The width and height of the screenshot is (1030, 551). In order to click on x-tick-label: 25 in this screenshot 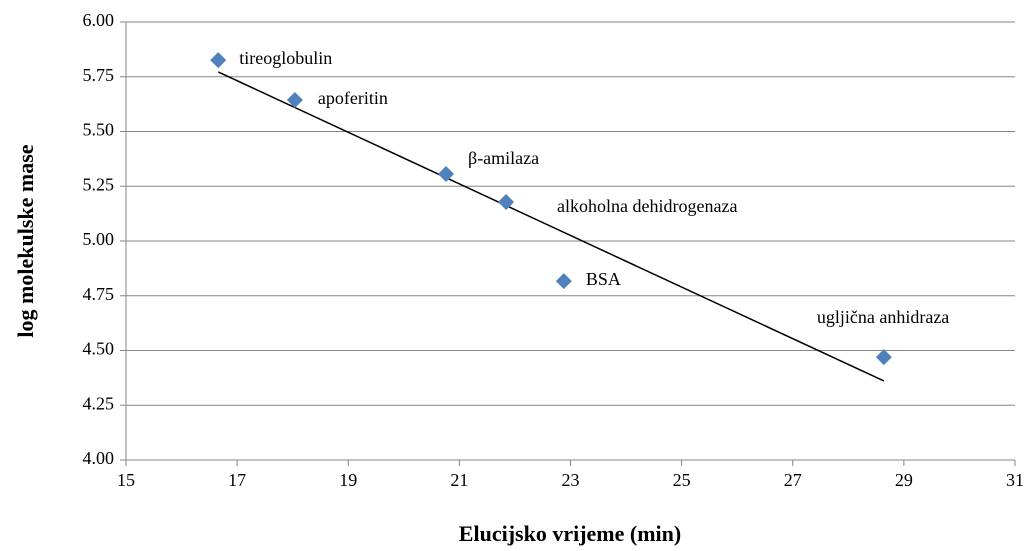, I will do `click(682, 480)`.